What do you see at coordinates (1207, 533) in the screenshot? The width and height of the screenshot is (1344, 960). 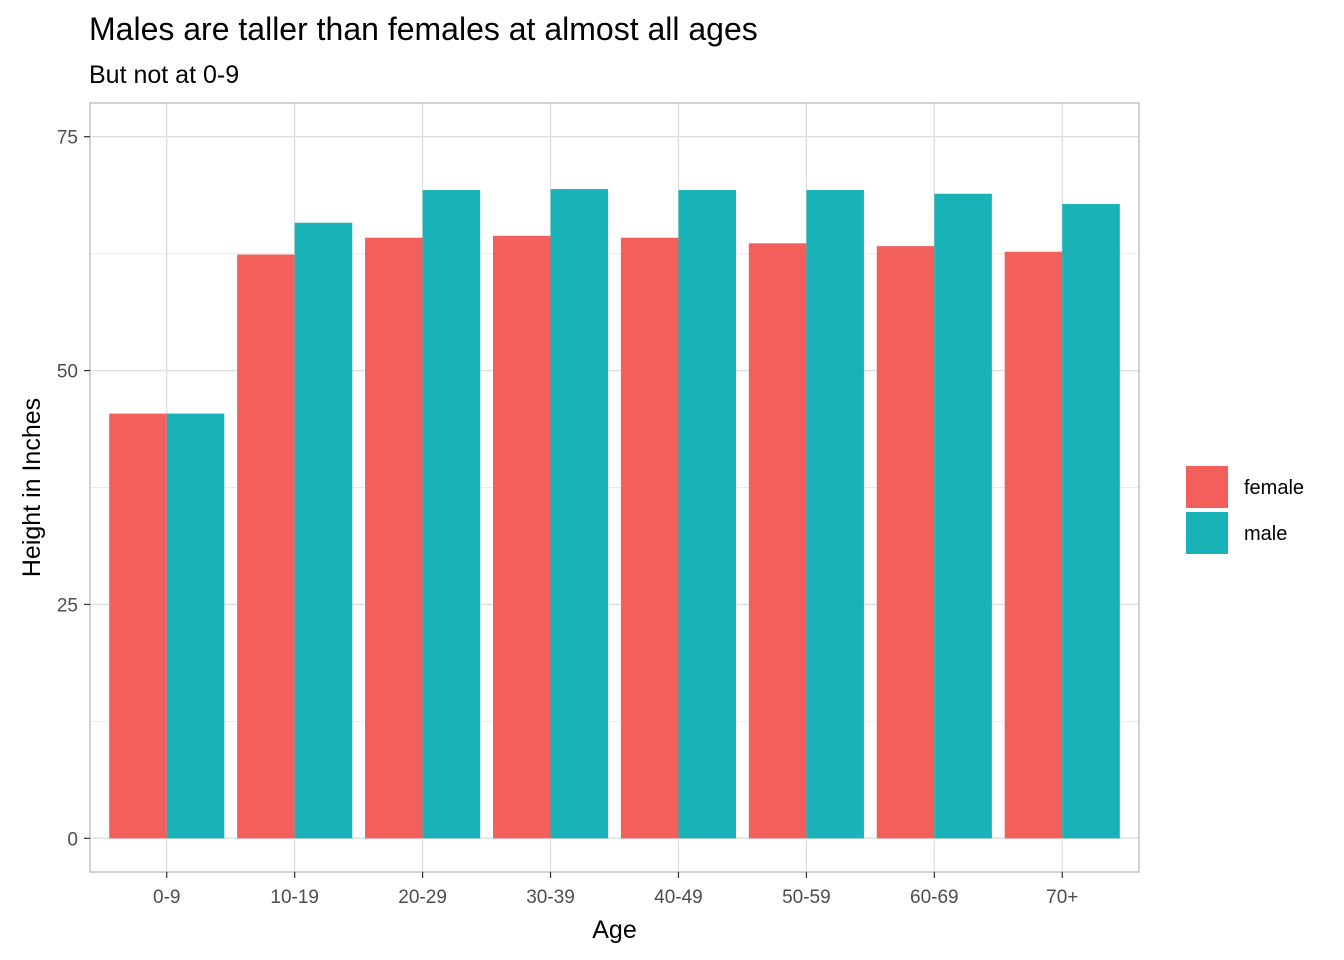 I see `legend-key-male` at bounding box center [1207, 533].